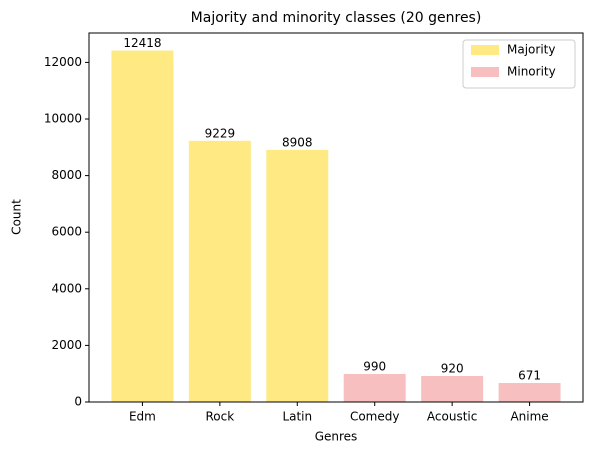  What do you see at coordinates (78, 402) in the screenshot?
I see `y-tick-label: 0` at bounding box center [78, 402].